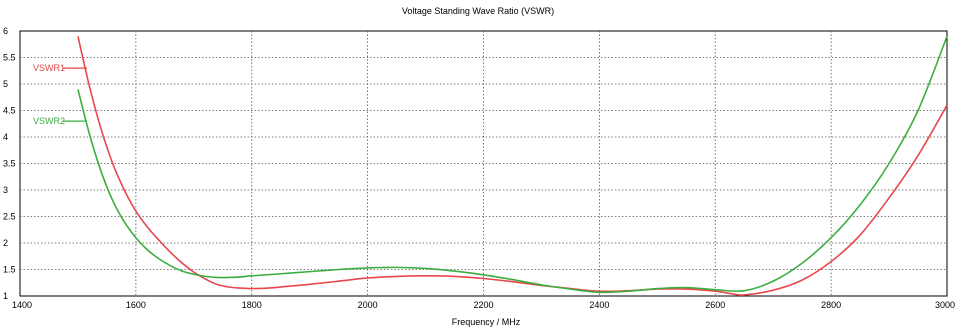 This screenshot has height=328, width=957. Describe the element at coordinates (9, 111) in the screenshot. I see `y-tick-label: 4.5` at that location.